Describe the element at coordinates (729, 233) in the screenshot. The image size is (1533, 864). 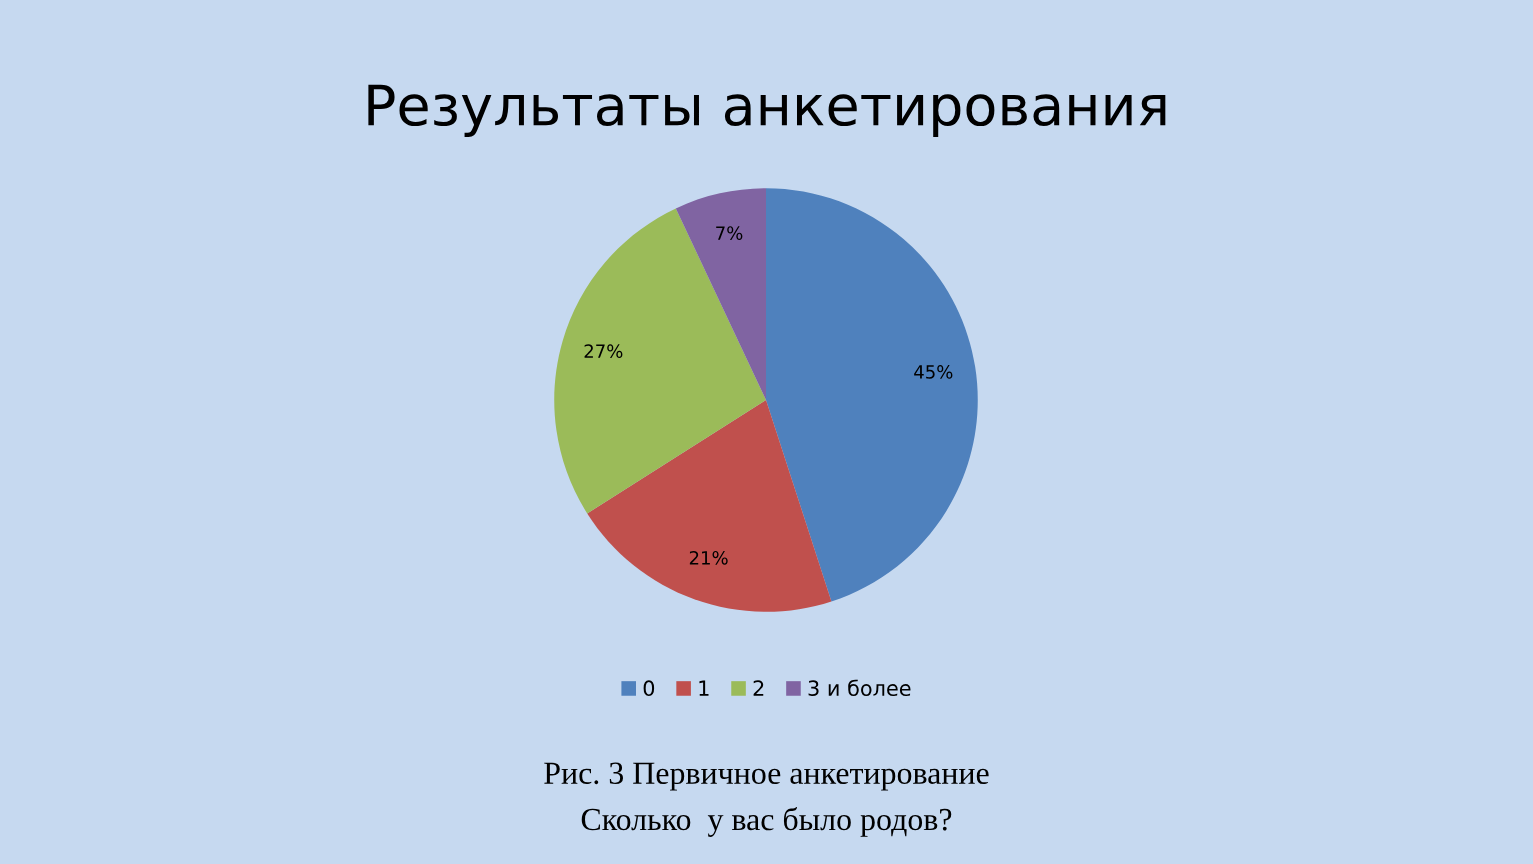
I see `data-label: 7%` at that location.